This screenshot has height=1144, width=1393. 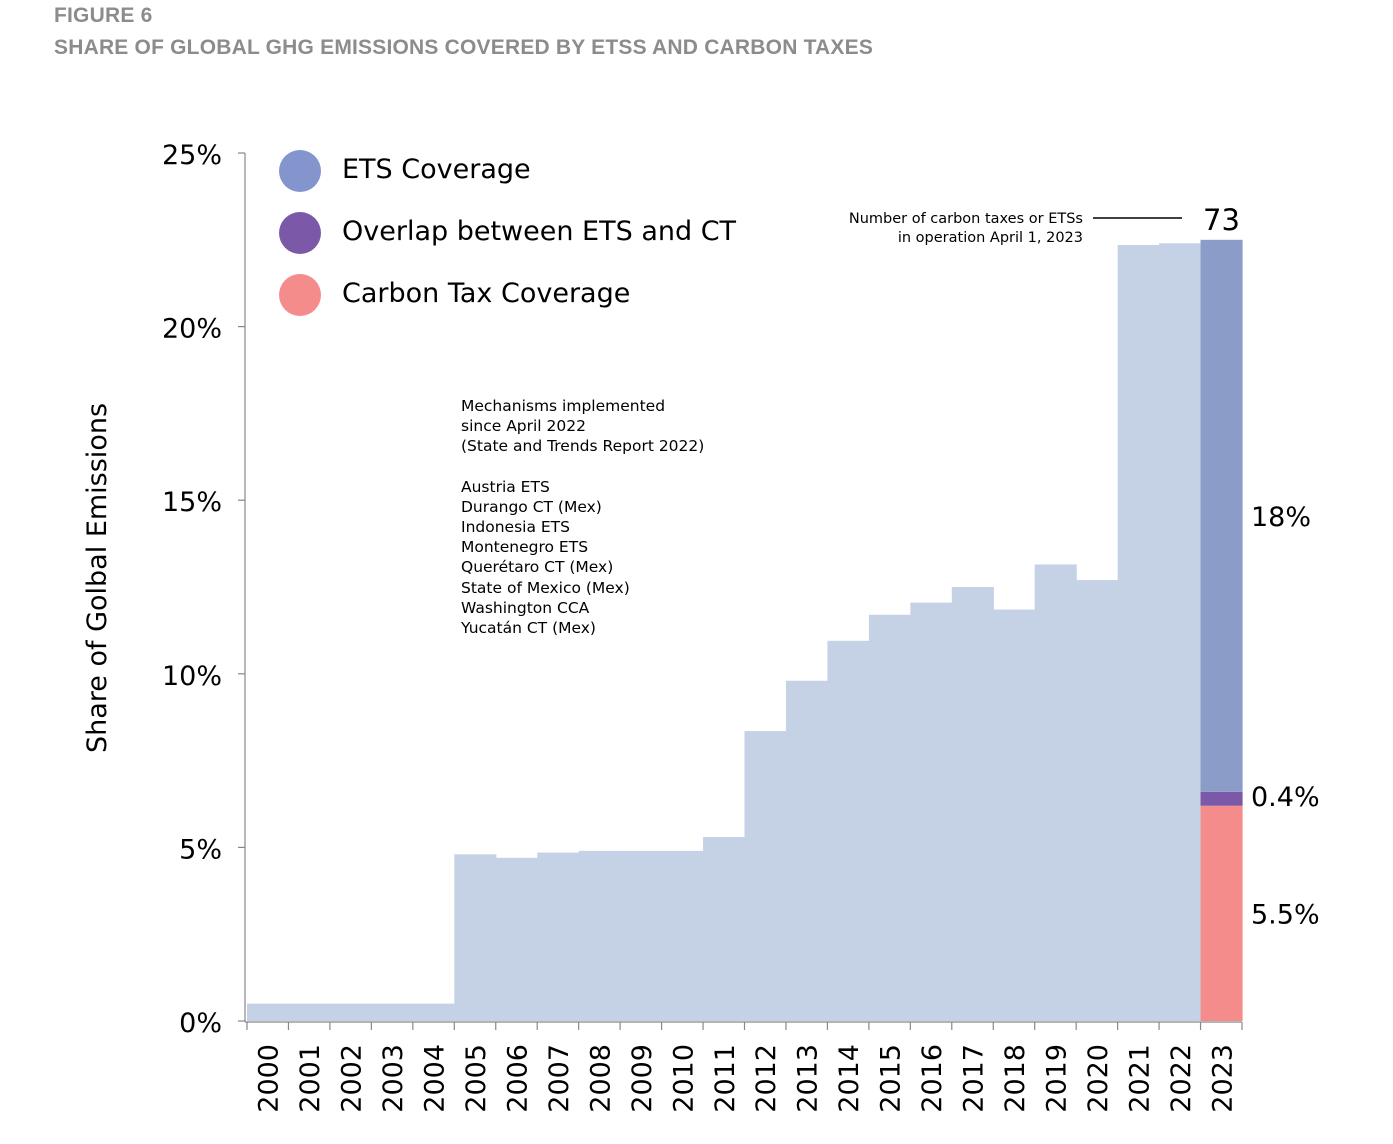 What do you see at coordinates (545, 587) in the screenshot?
I see `annotation-item: State of Mexico (Mex)` at bounding box center [545, 587].